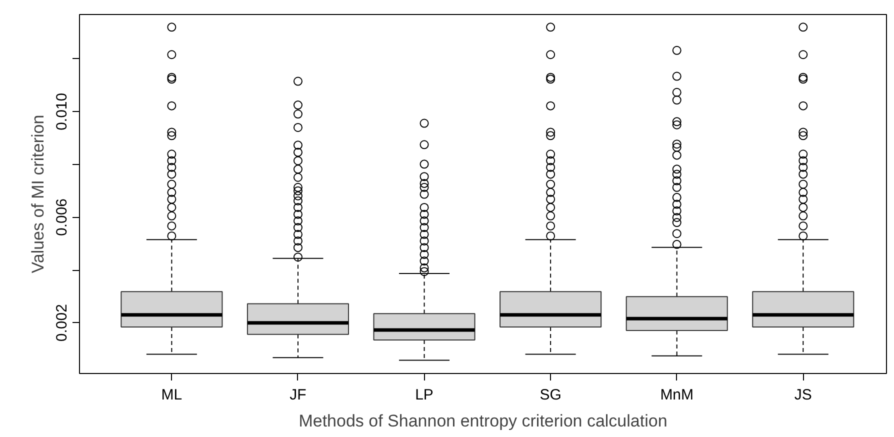  What do you see at coordinates (483, 421) in the screenshot?
I see `x-axis-title: Methods of Shannon entropy criterion calculation` at bounding box center [483, 421].